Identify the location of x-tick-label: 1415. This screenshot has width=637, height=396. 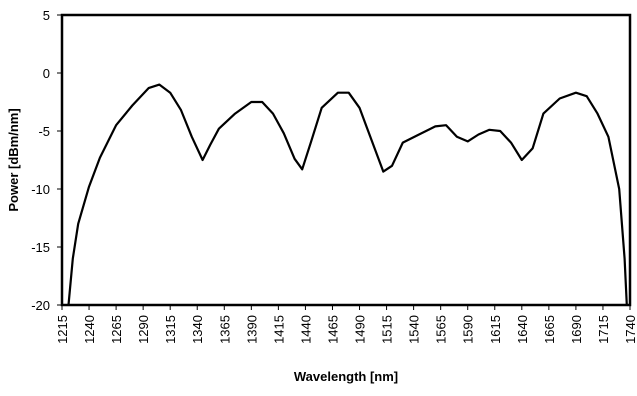
(278, 329).